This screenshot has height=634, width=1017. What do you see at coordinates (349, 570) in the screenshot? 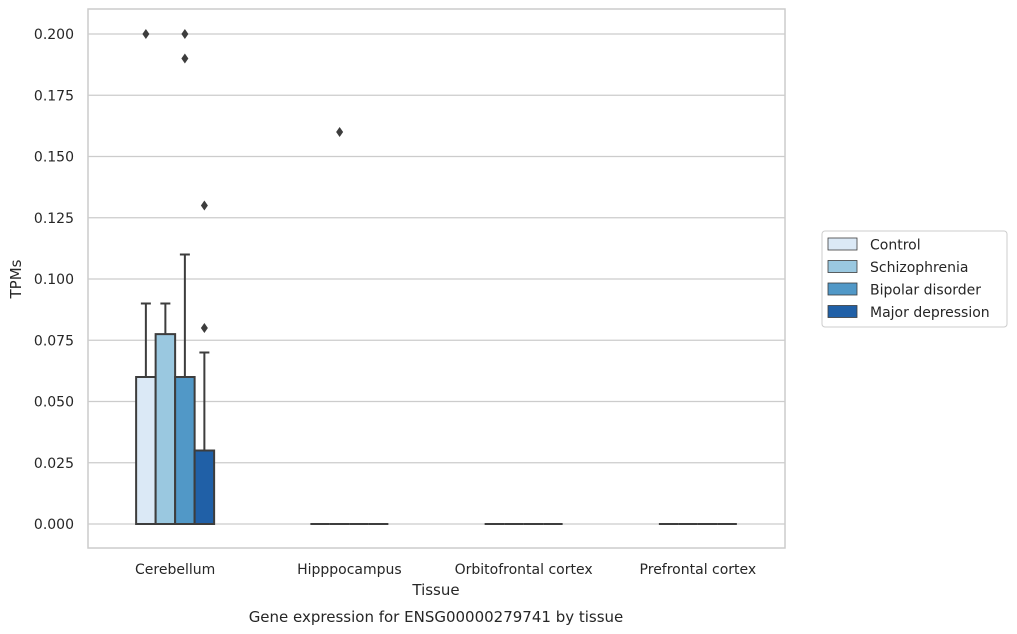
I see `x-tick-label: Hipppocampus` at bounding box center [349, 570].